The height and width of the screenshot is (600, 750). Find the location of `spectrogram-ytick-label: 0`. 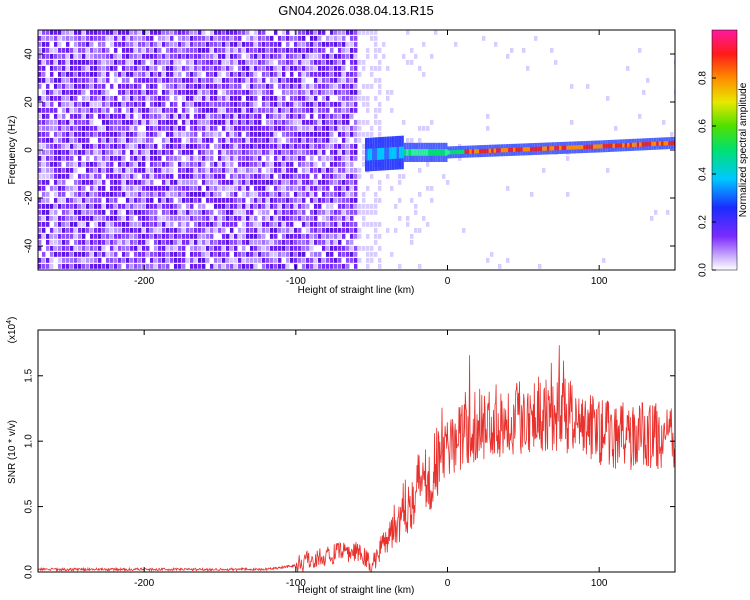

spectrogram-ytick-label: 0 is located at coordinates (29, 150).